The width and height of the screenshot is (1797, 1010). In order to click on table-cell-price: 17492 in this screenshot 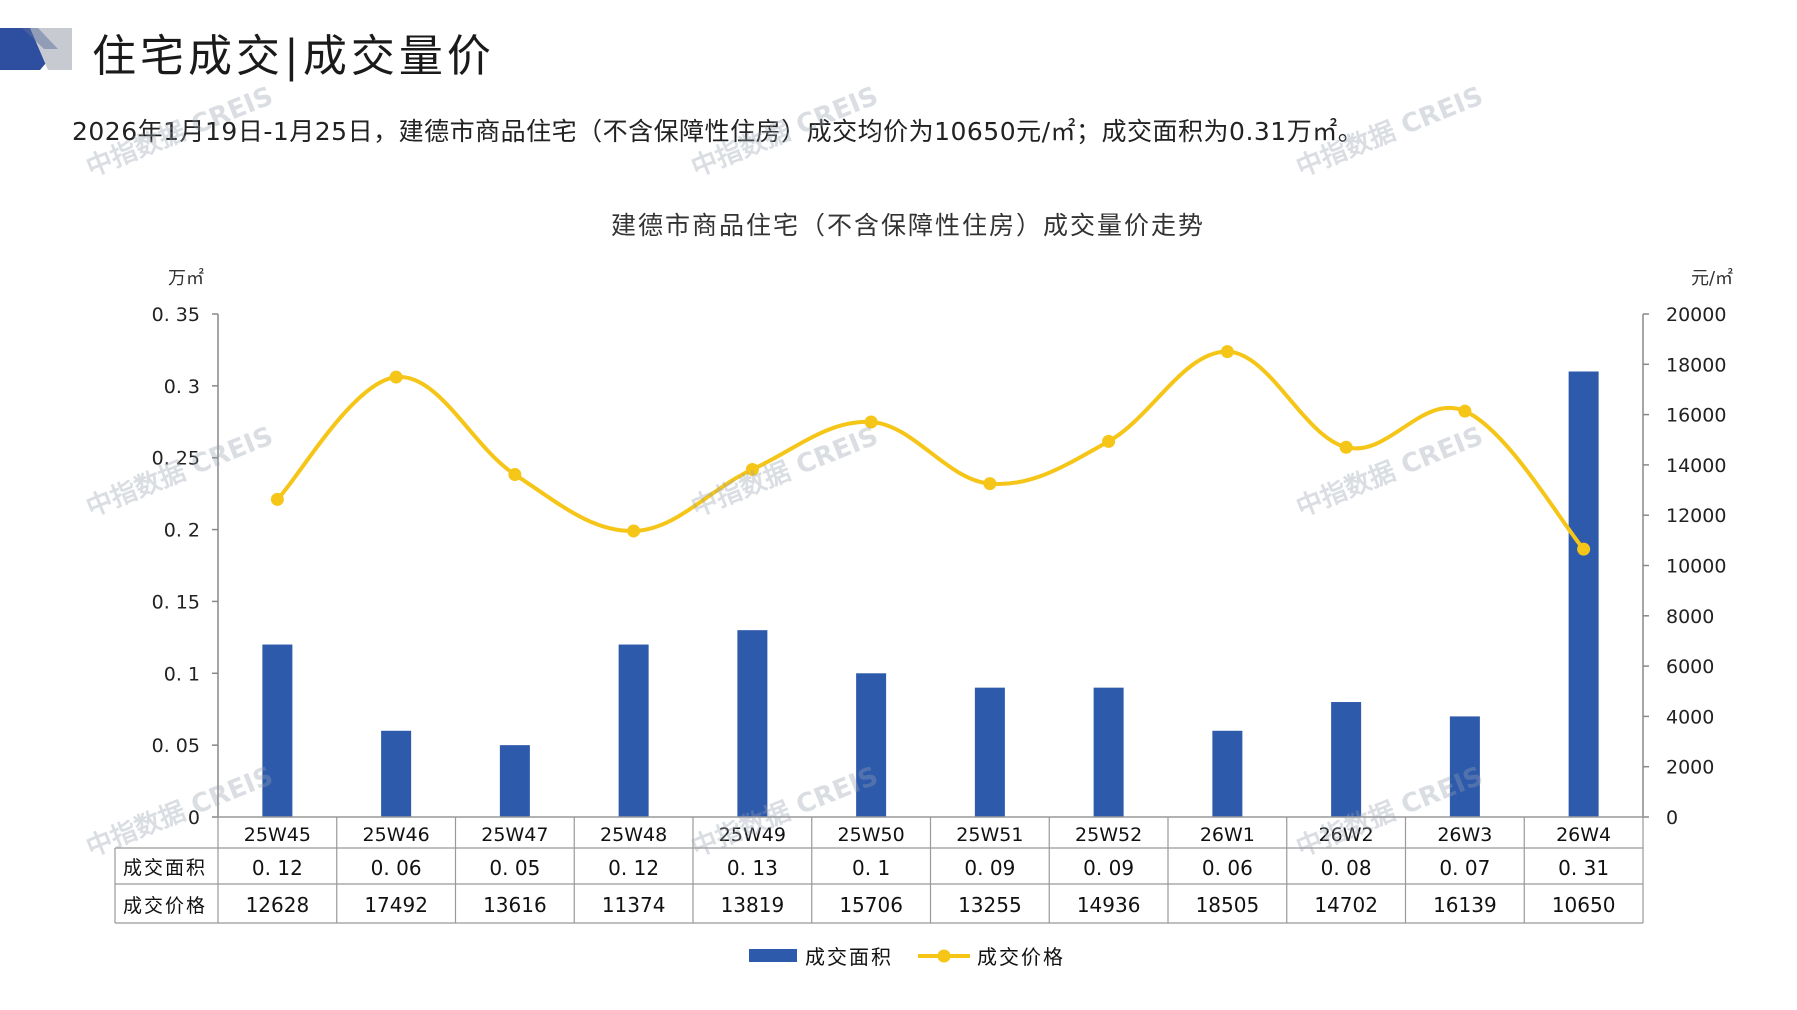, I will do `click(396, 905)`.